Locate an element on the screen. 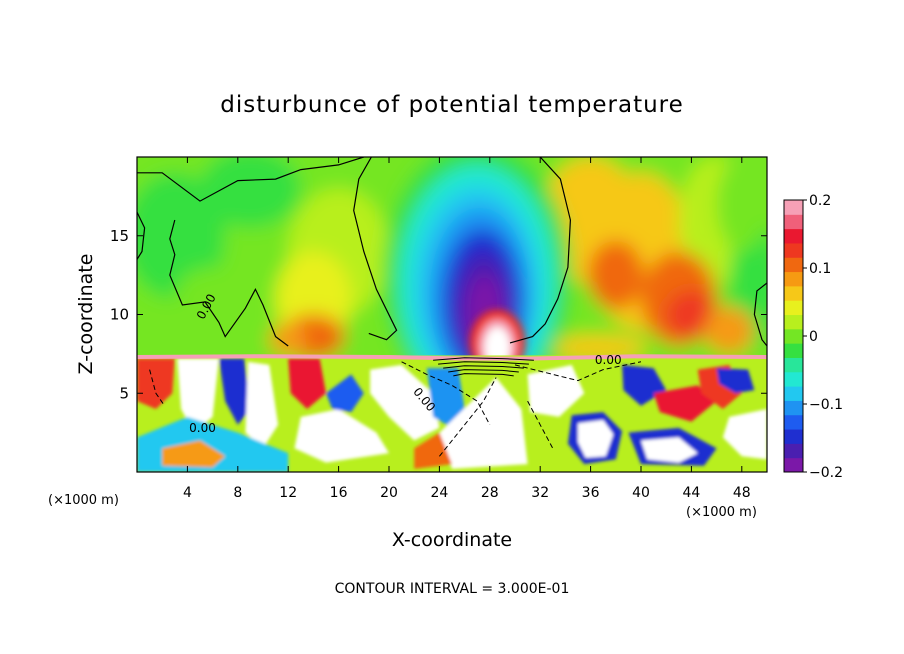 This screenshot has height=654, width=904. colorbar-tick-label: 0.2 is located at coordinates (820, 201).